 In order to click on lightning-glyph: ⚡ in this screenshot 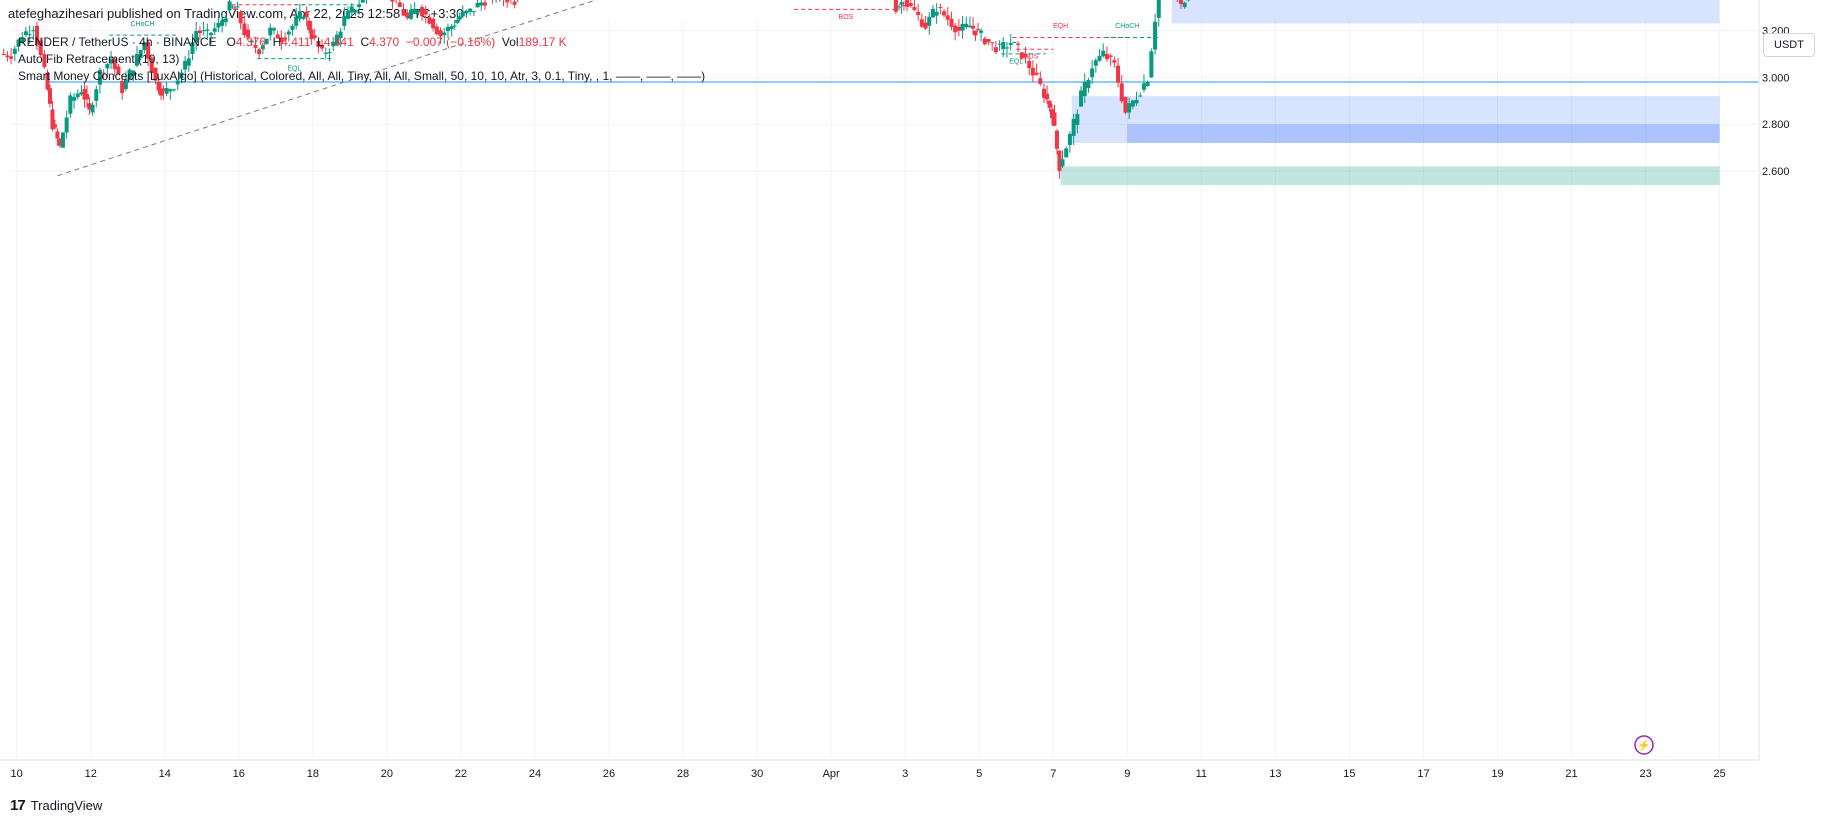, I will do `click(1644, 745)`.